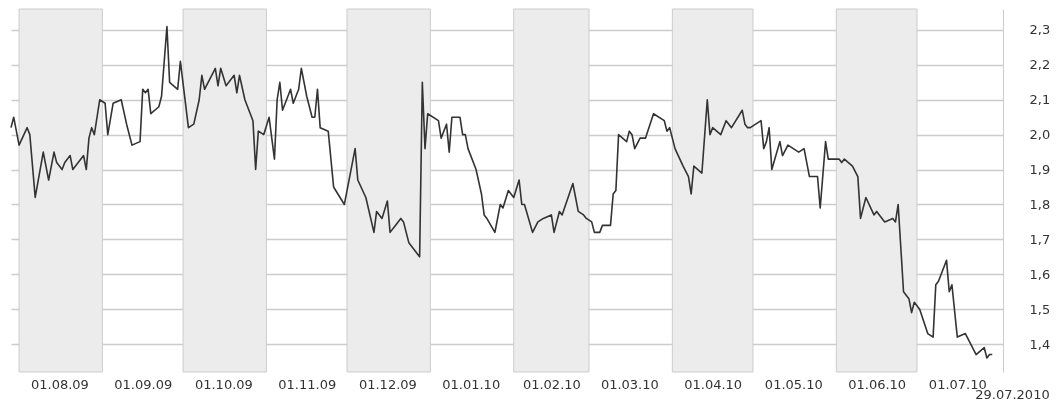 The width and height of the screenshot is (1058, 408). Describe the element at coordinates (551, 384) in the screenshot. I see `x-tick-label: 01.02.10` at that location.